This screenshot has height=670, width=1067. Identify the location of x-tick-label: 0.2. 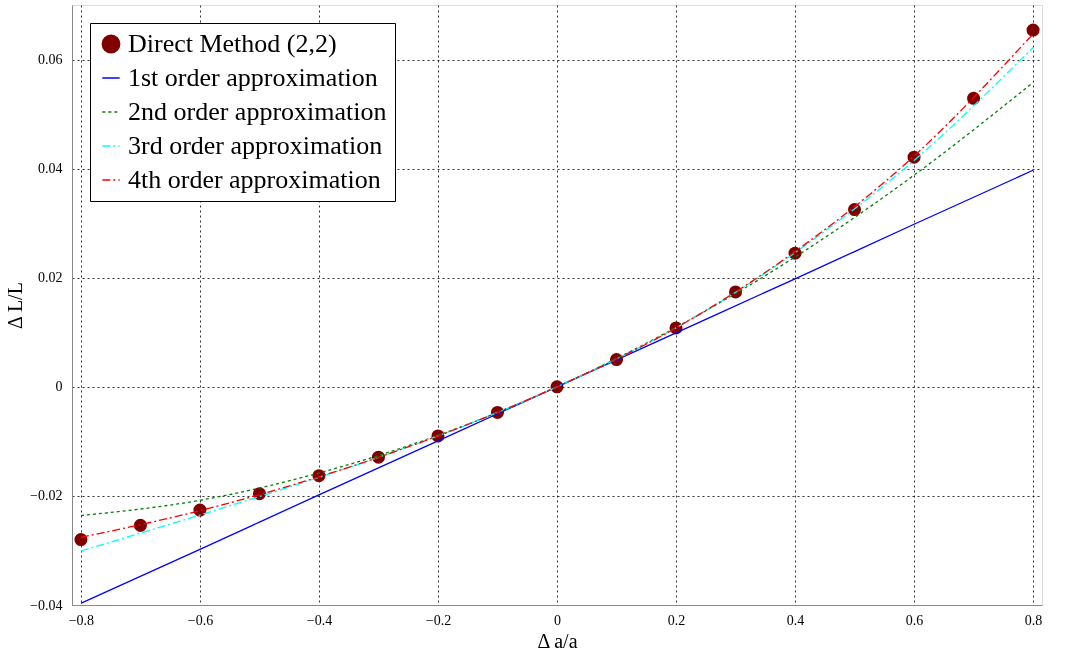
(676, 620).